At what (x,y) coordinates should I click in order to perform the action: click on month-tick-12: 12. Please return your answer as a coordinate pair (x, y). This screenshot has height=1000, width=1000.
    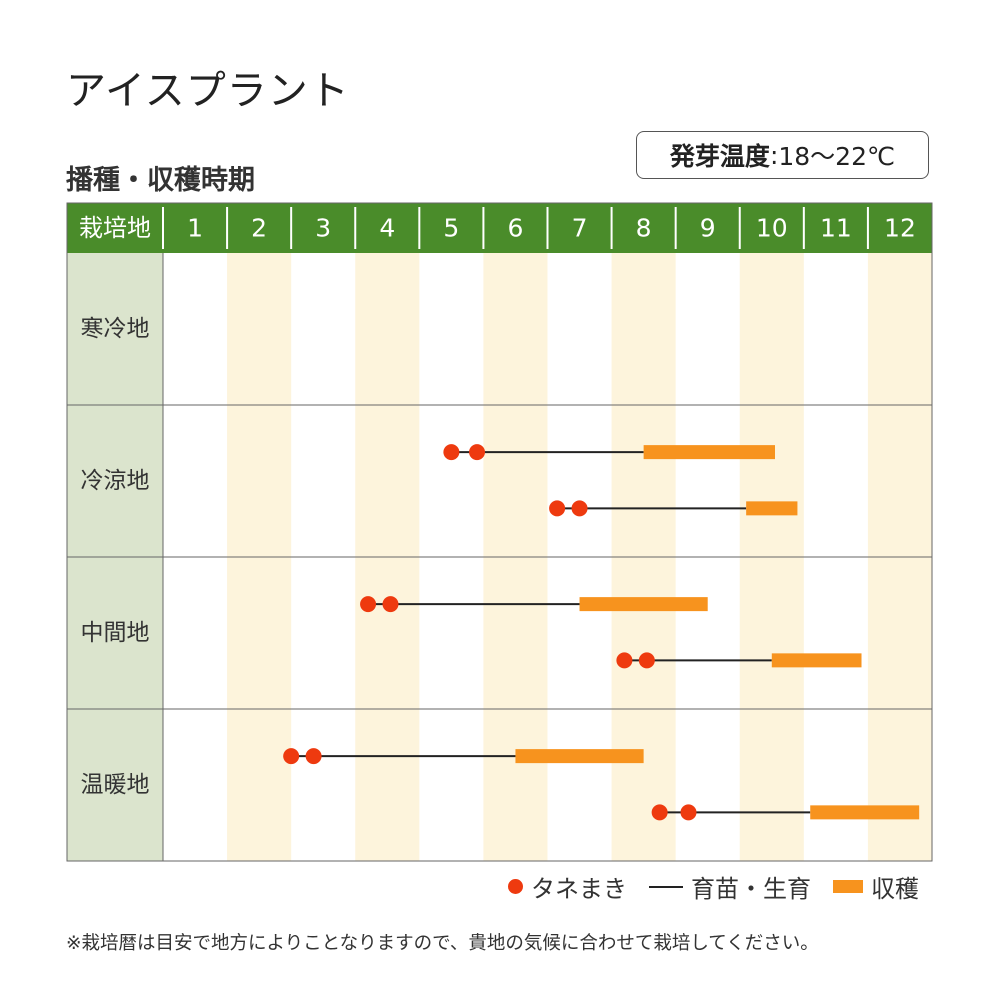
    Looking at the image, I should click on (900, 228).